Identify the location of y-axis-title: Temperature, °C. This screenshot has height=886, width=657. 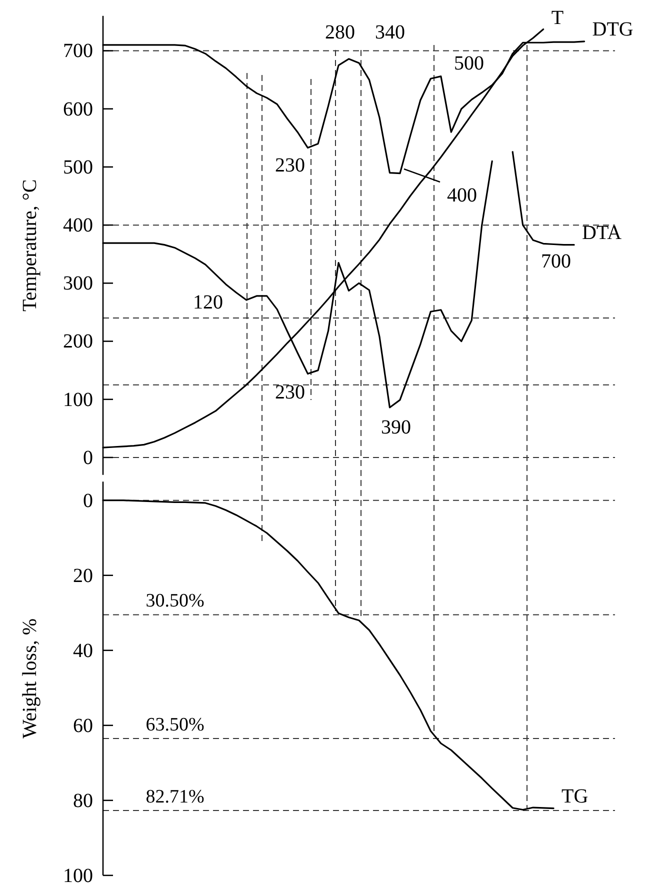
(30, 245).